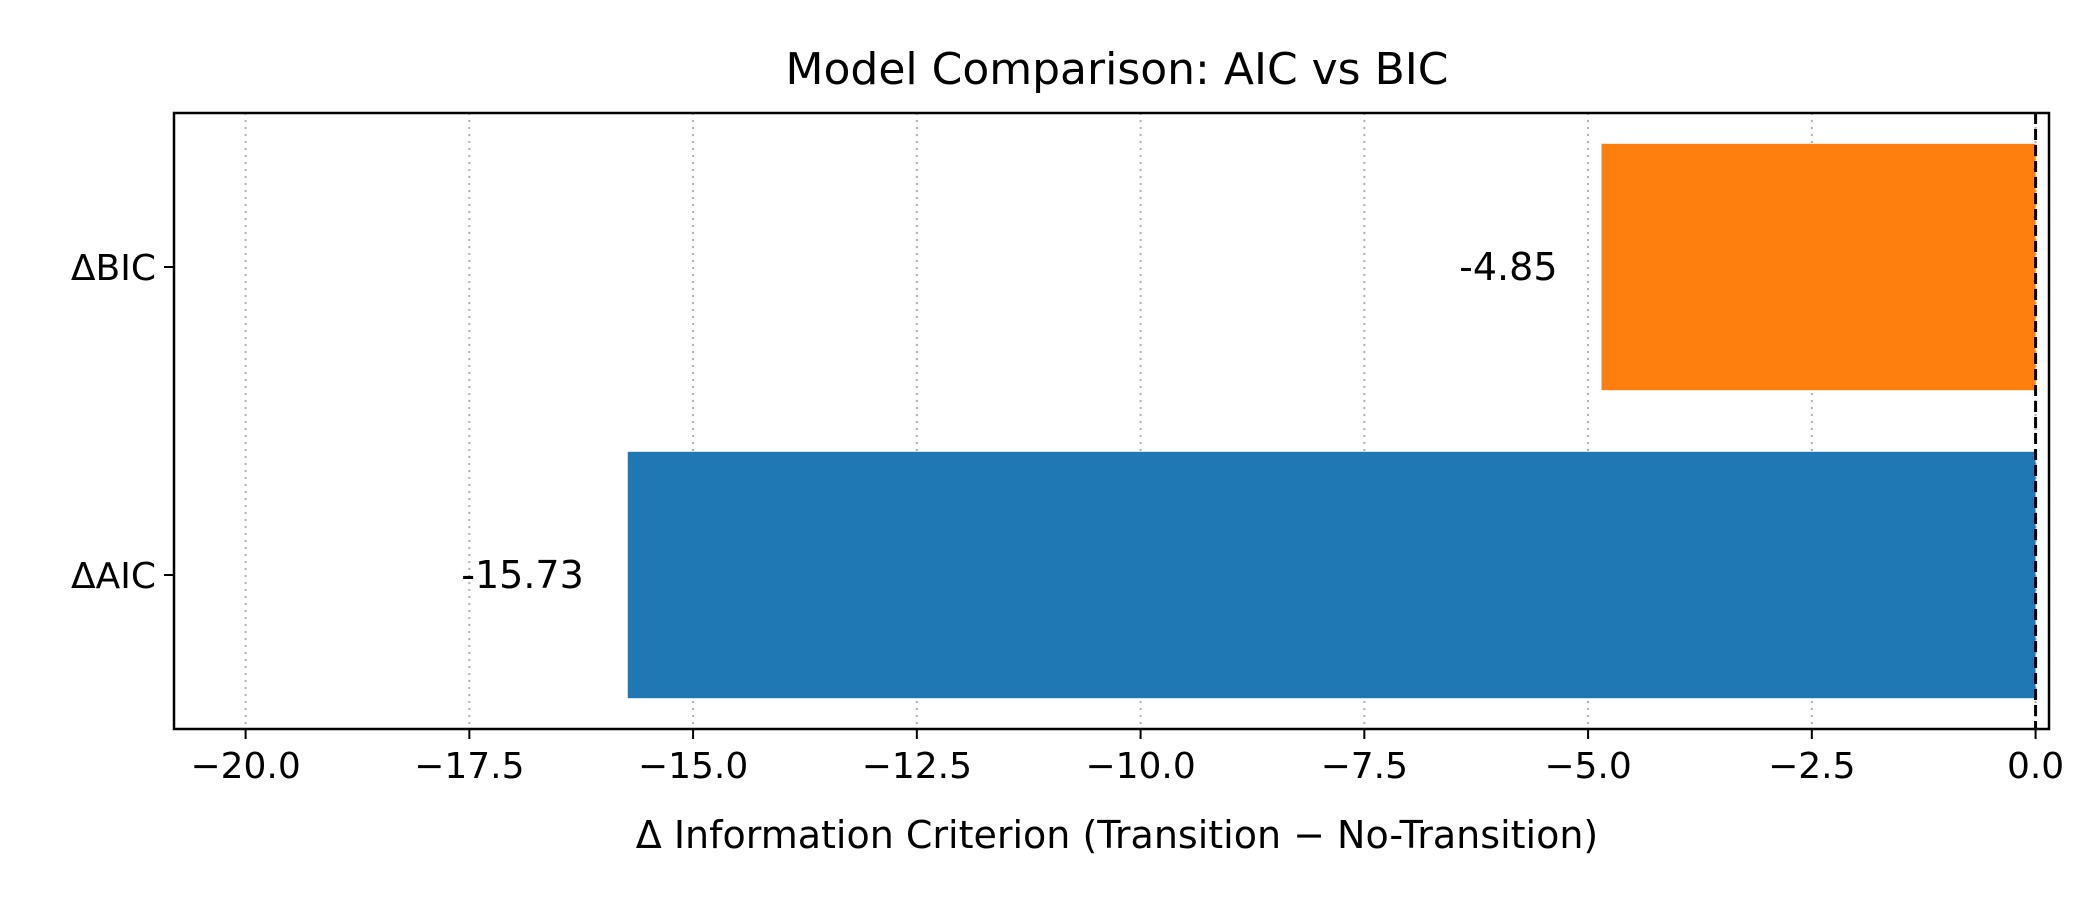 The width and height of the screenshot is (2100, 900). What do you see at coordinates (469, 766) in the screenshot?
I see `x-tick-label-1: −17.5` at bounding box center [469, 766].